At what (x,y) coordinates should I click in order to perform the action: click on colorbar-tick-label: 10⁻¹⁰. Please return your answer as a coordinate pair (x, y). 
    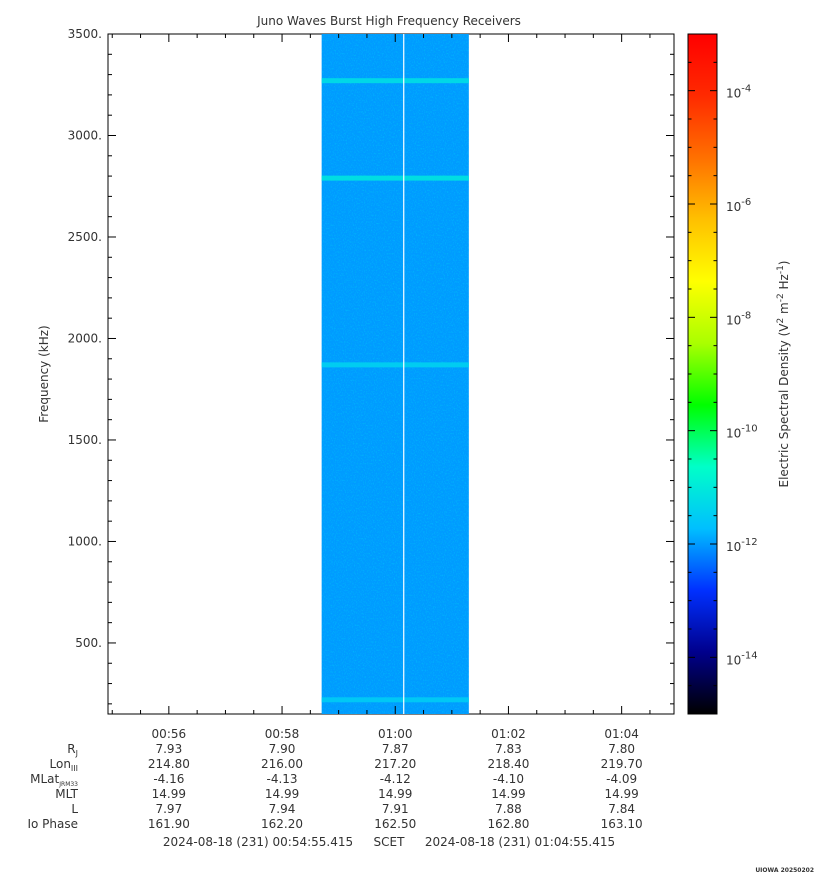
    Looking at the image, I should click on (742, 432).